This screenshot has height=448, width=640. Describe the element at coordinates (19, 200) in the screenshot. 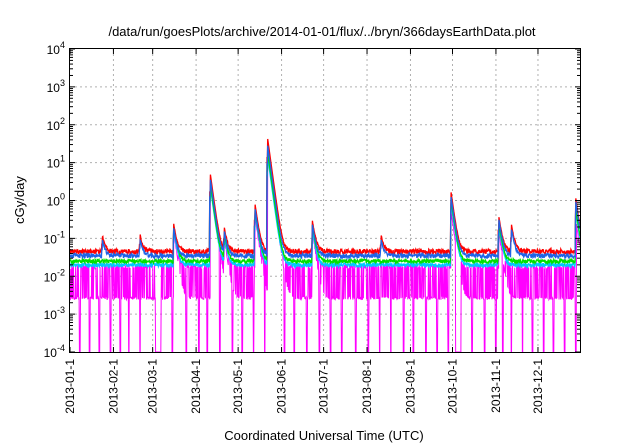

I see `y-axis-label: cGy/day` at that location.